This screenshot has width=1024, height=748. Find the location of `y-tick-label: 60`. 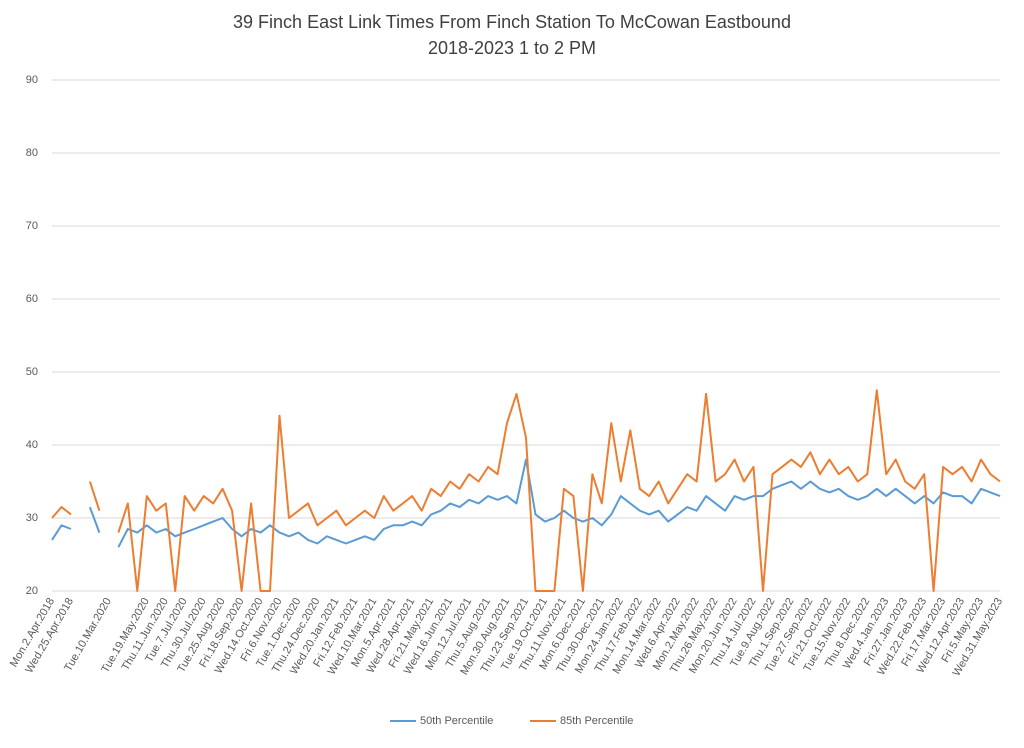

y-tick-label: 60 is located at coordinates (32, 299).